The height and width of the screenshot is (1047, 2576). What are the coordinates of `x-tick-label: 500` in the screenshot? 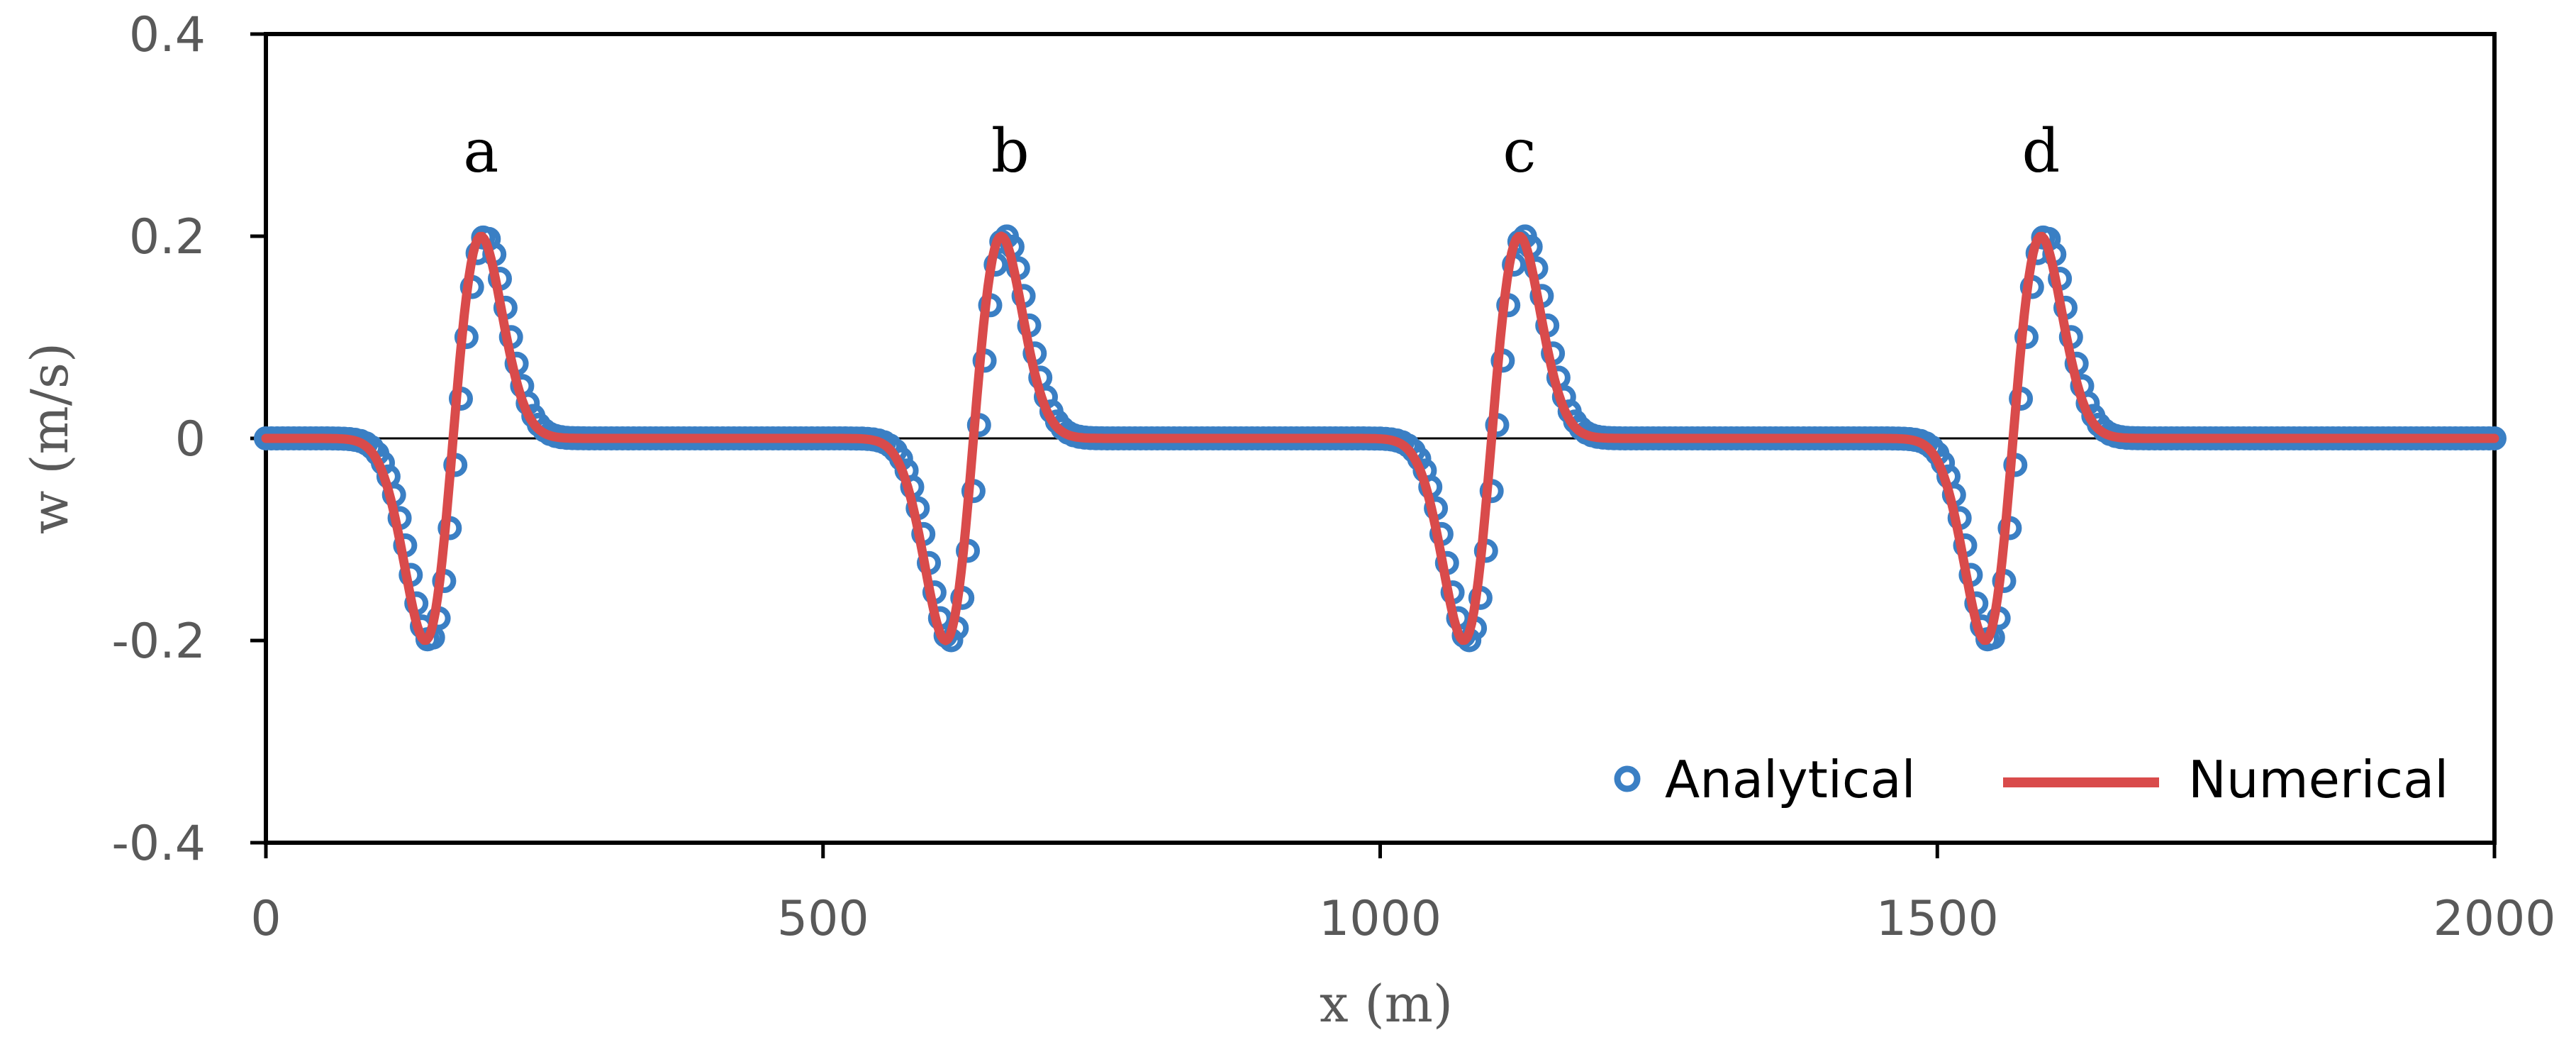 It's located at (823, 919).